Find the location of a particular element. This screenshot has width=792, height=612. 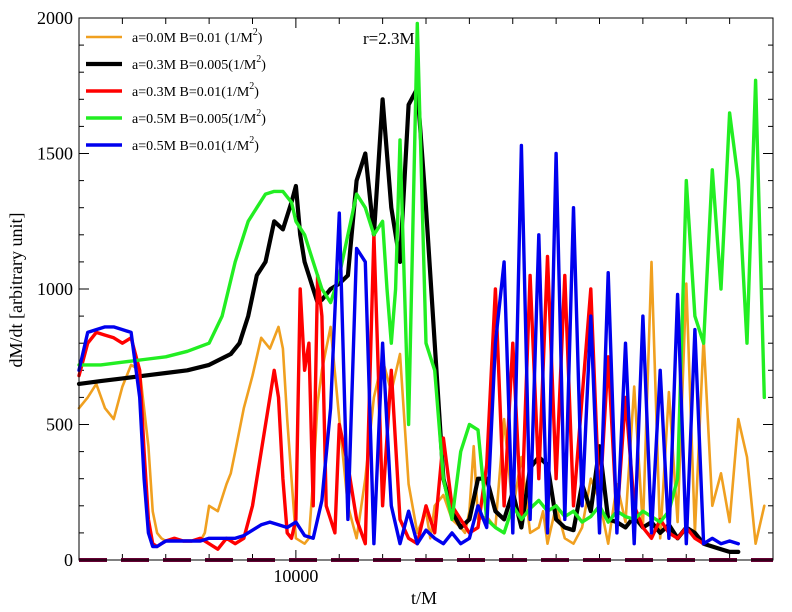

y-tick-label: 1500 is located at coordinates (55, 154).